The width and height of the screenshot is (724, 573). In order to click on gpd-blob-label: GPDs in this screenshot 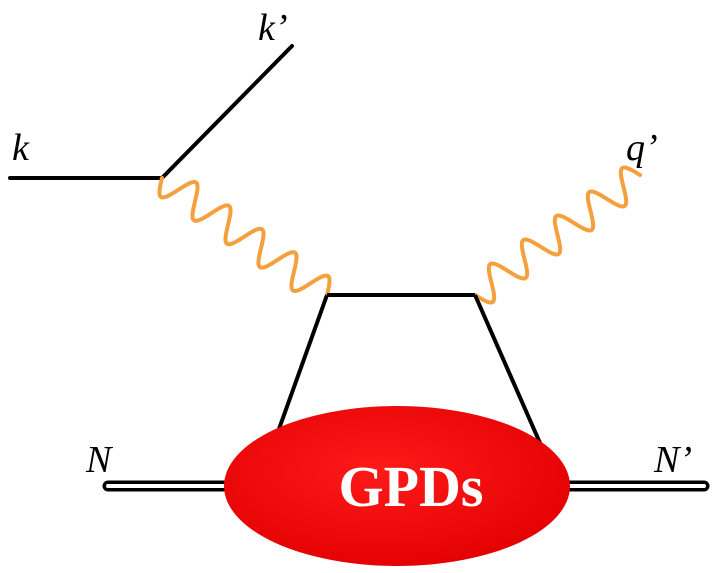, I will do `click(411, 486)`.